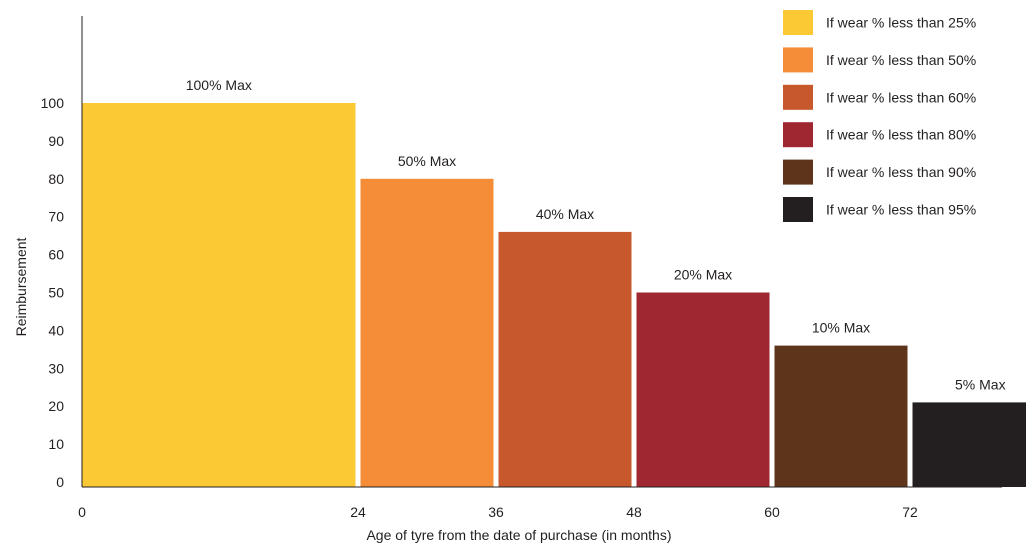  What do you see at coordinates (56, 444) in the screenshot?
I see `y-tick-label: 10` at bounding box center [56, 444].